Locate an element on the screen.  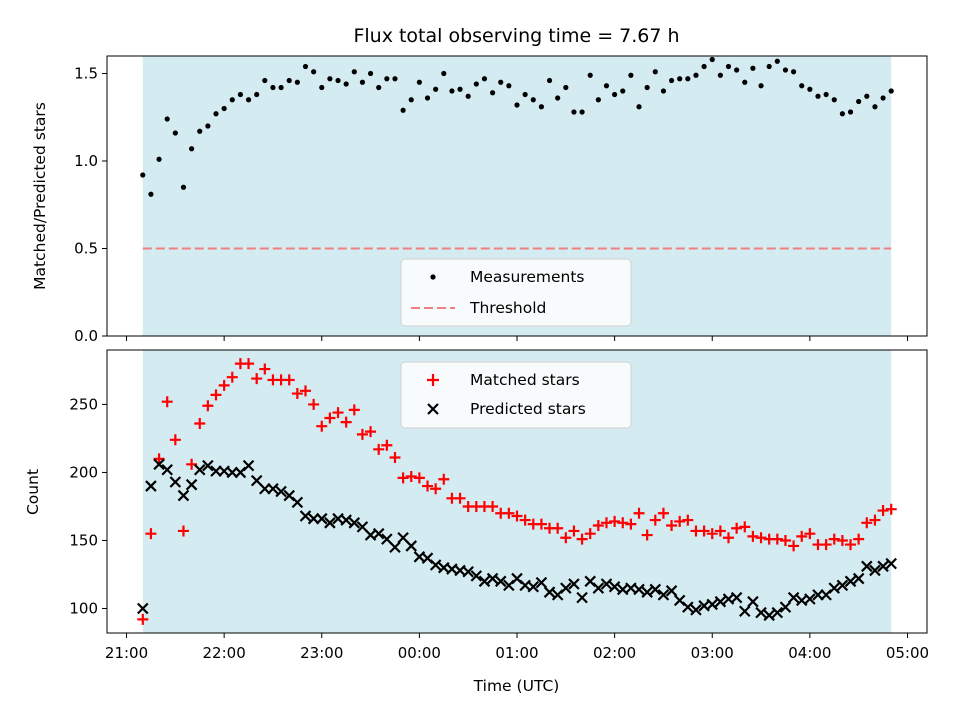
legend-marker-measurements is located at coordinates (433, 277).